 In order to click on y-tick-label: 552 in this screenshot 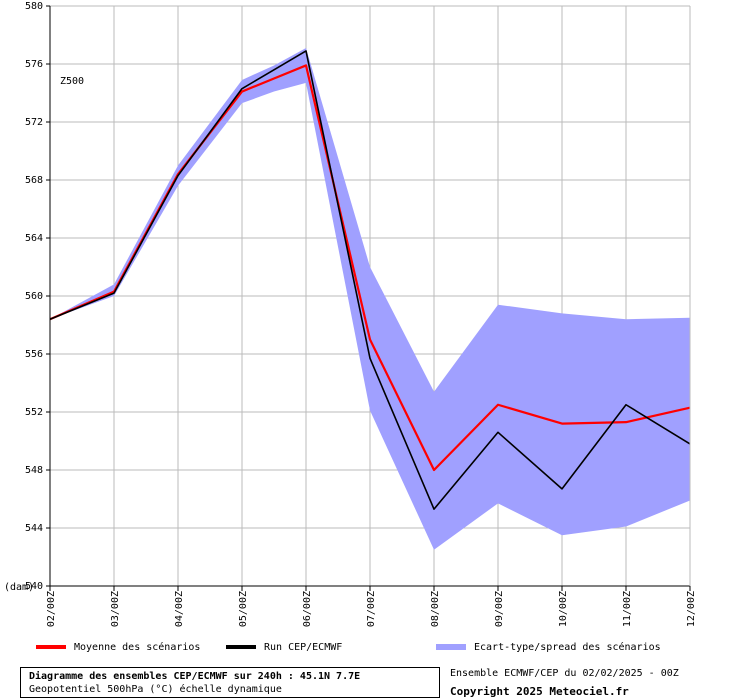, I will do `click(34, 412)`.